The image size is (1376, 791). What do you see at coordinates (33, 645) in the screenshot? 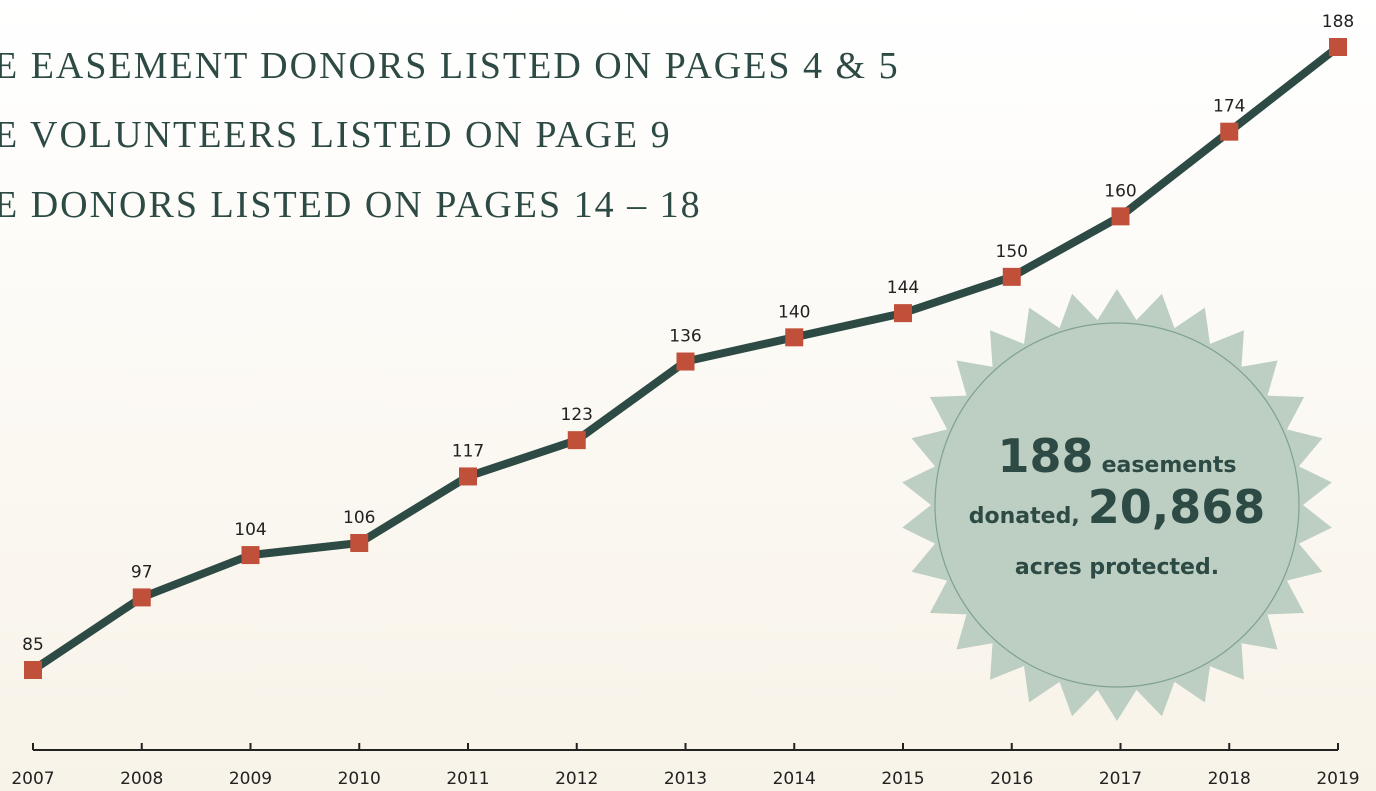
I see `data-label: 85` at bounding box center [33, 645].